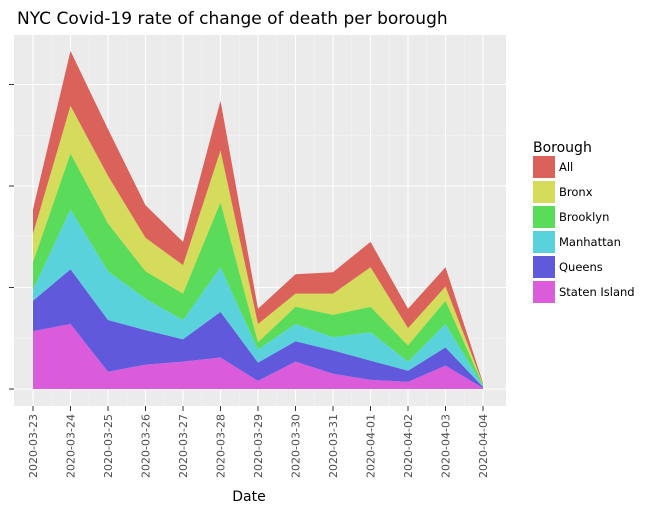 Image resolution: width=666 pixels, height=515 pixels. I want to click on legend-label: Bronx, so click(576, 192).